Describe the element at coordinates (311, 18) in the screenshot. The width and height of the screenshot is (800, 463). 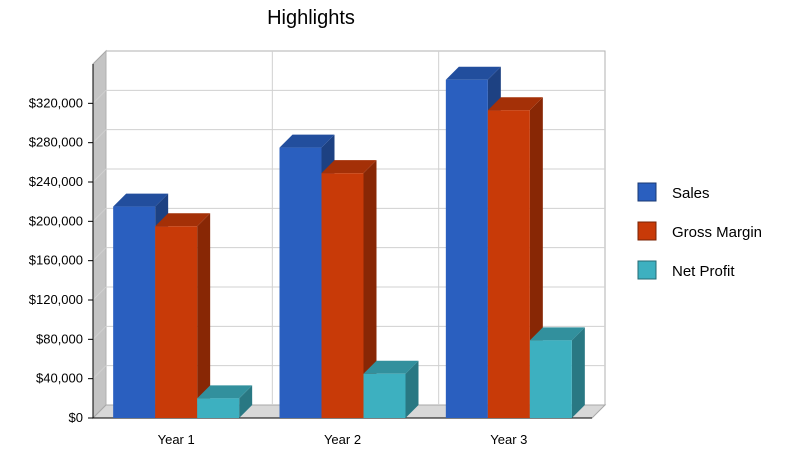
I see `chart-title: Highlights` at that location.